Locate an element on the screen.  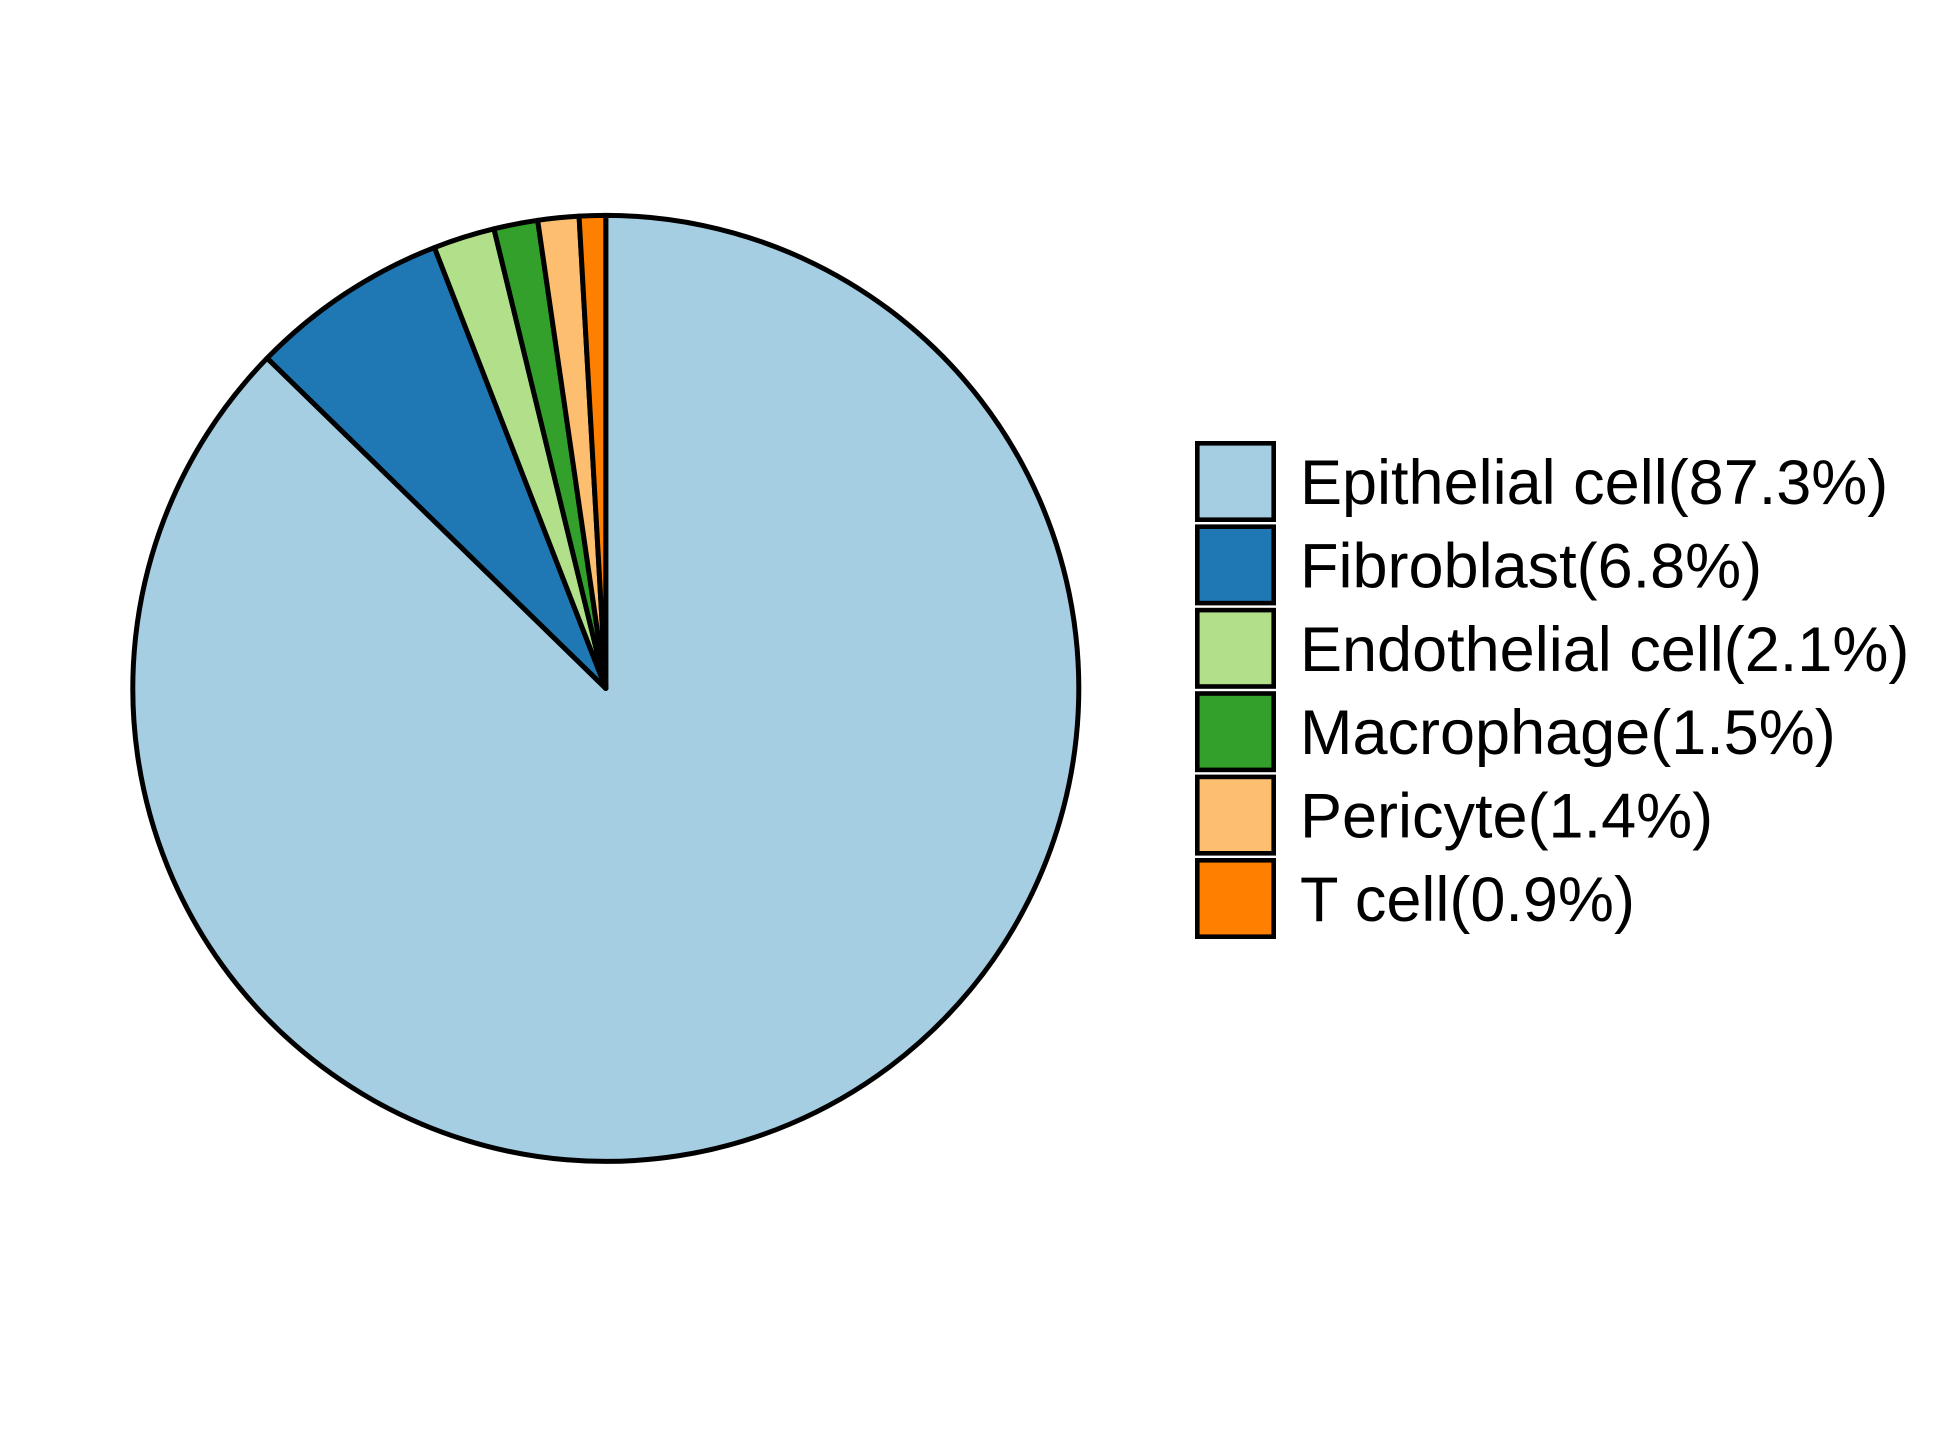
svg-text: T cell(0.9%) is located at coordinates (1467, 900).